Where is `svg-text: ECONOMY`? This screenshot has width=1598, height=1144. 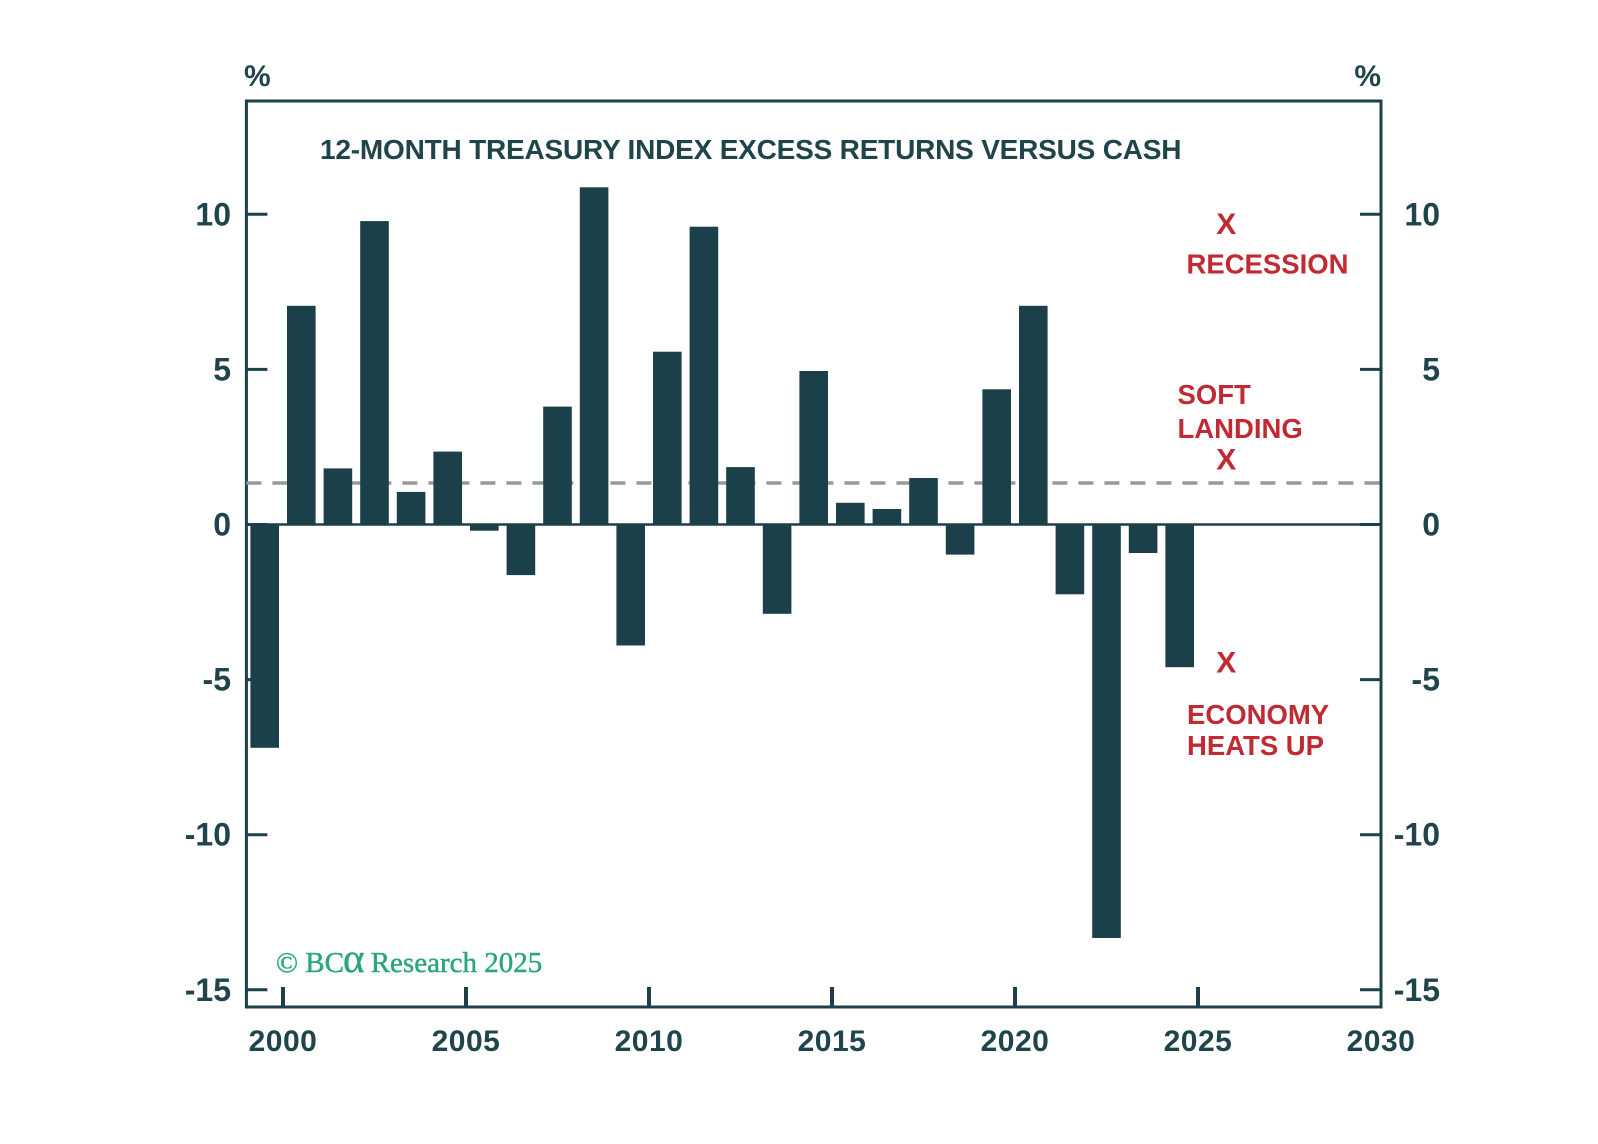 svg-text: ECONOMY is located at coordinates (1258, 714).